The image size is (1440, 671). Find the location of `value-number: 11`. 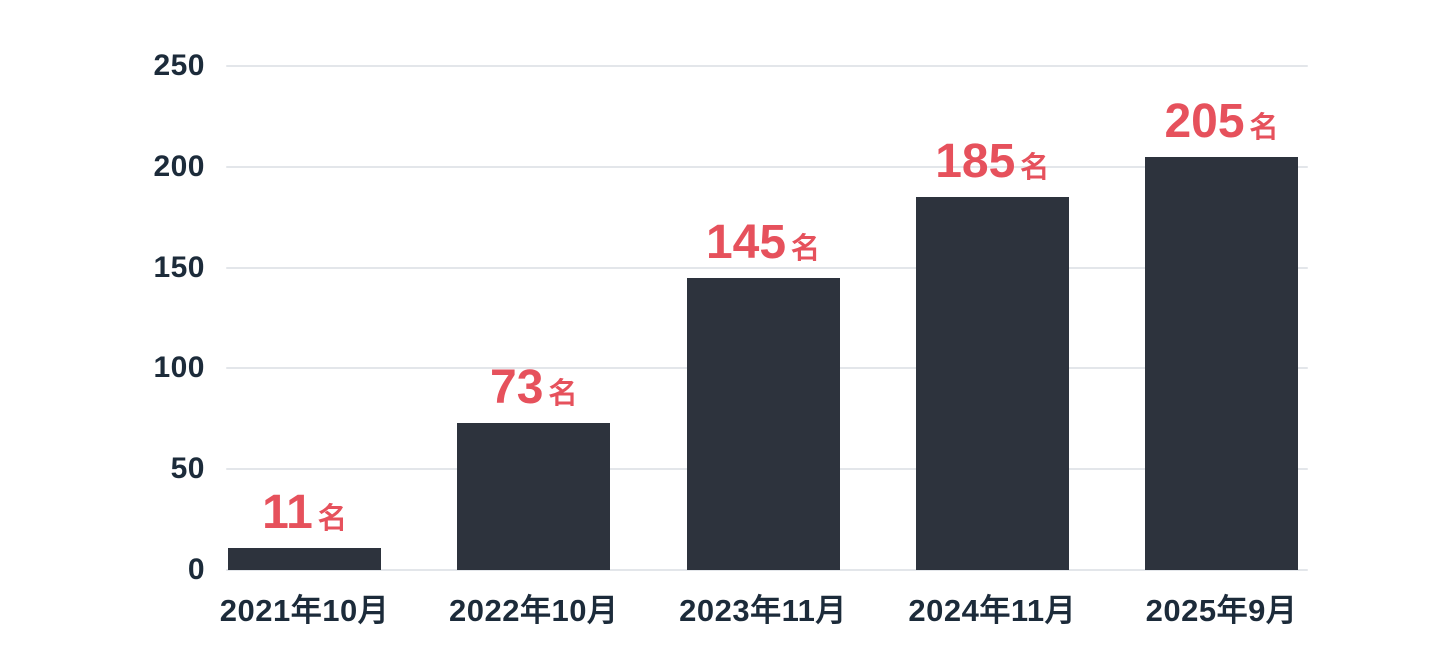

value-number: 11 is located at coordinates (287, 512).